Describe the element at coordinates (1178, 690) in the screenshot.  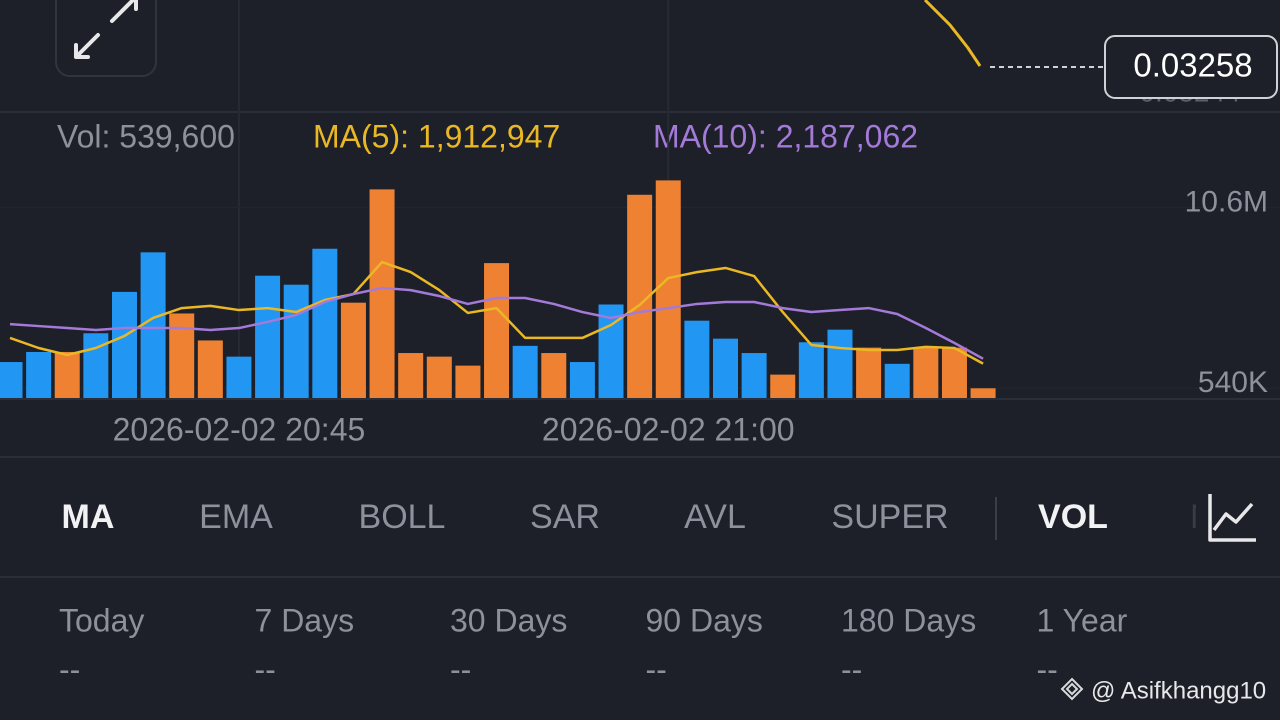
I see `watermark: @ Asifkhangg10` at that location.